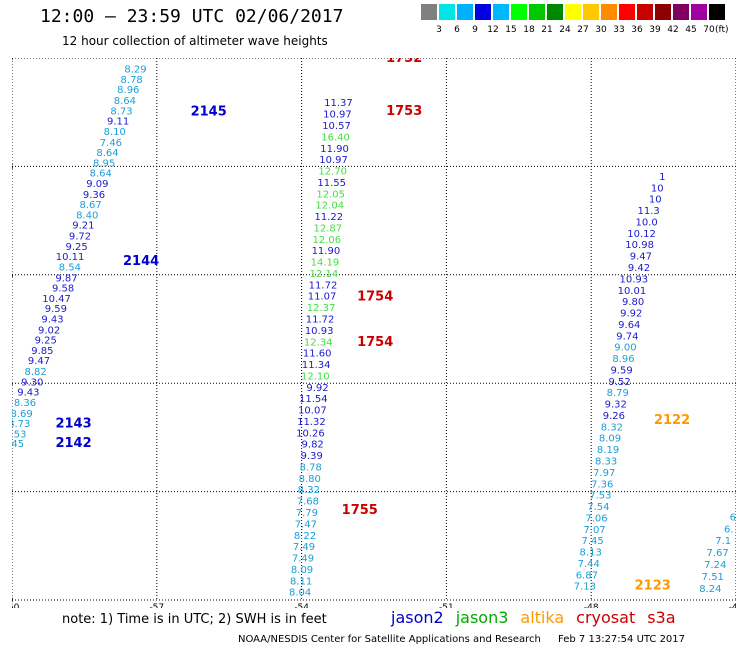 This screenshot has width=740, height=650. Describe the element at coordinates (320, 319) in the screenshot. I see `wave-height-value: 11.72` at that location.